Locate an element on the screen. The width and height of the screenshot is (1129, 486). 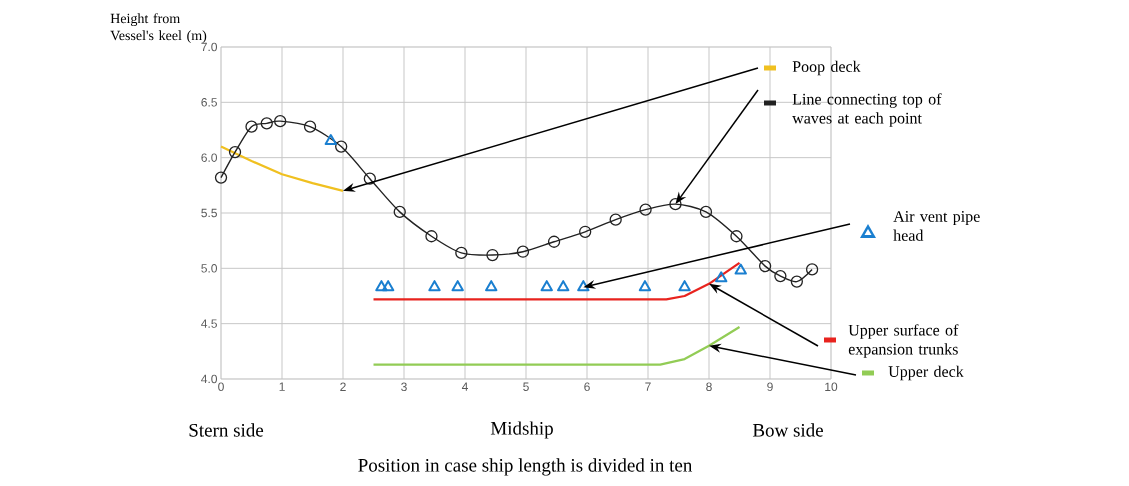
text: Stern side is located at coordinates (226, 430).